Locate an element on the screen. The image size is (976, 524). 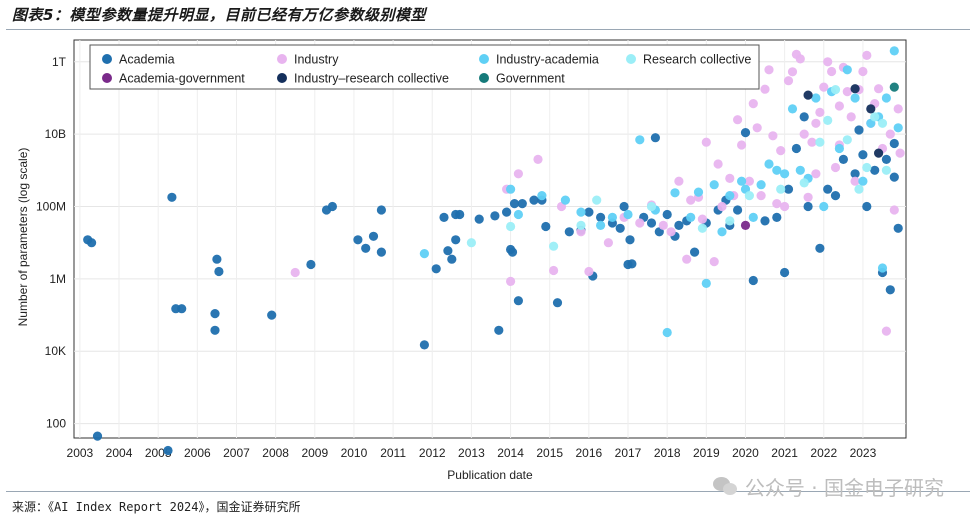
x-tick-label: 2003 is located at coordinates (80, 453).